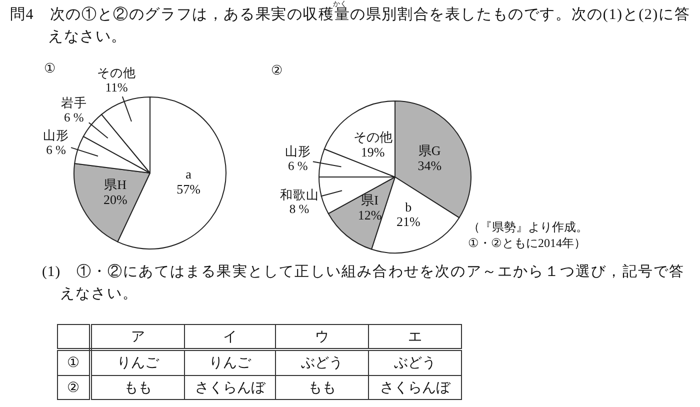 This screenshot has width=700, height=407. What do you see at coordinates (50, 68) in the screenshot?
I see `chart-title: ①` at bounding box center [50, 68].